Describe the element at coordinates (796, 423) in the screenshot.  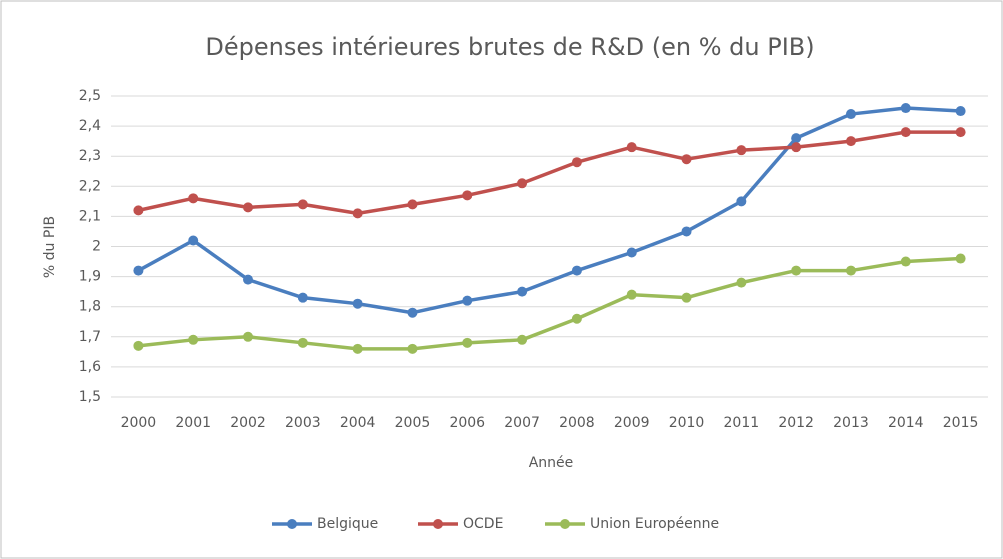
I see `x-tick-label: 2012` at that location.